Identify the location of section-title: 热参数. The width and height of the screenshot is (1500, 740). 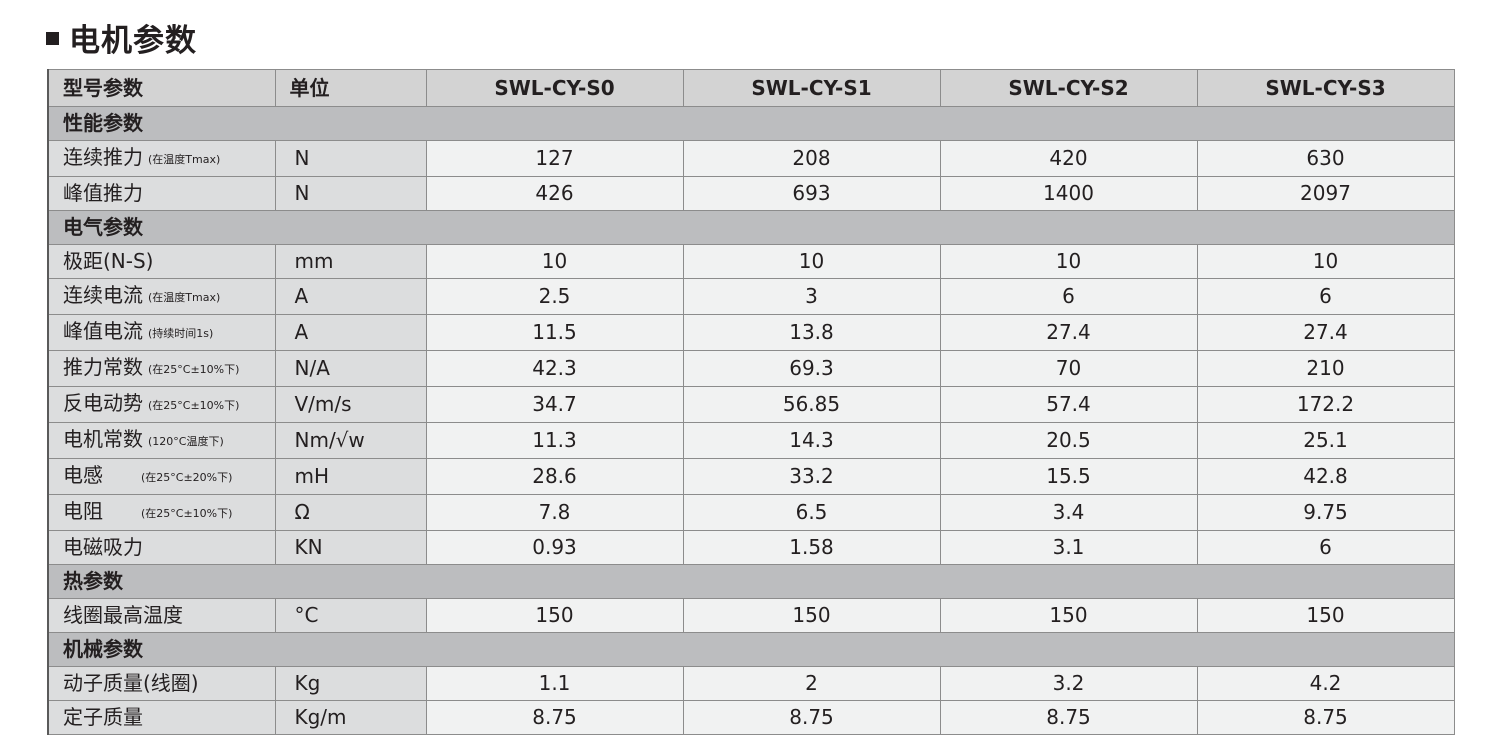
(751, 581).